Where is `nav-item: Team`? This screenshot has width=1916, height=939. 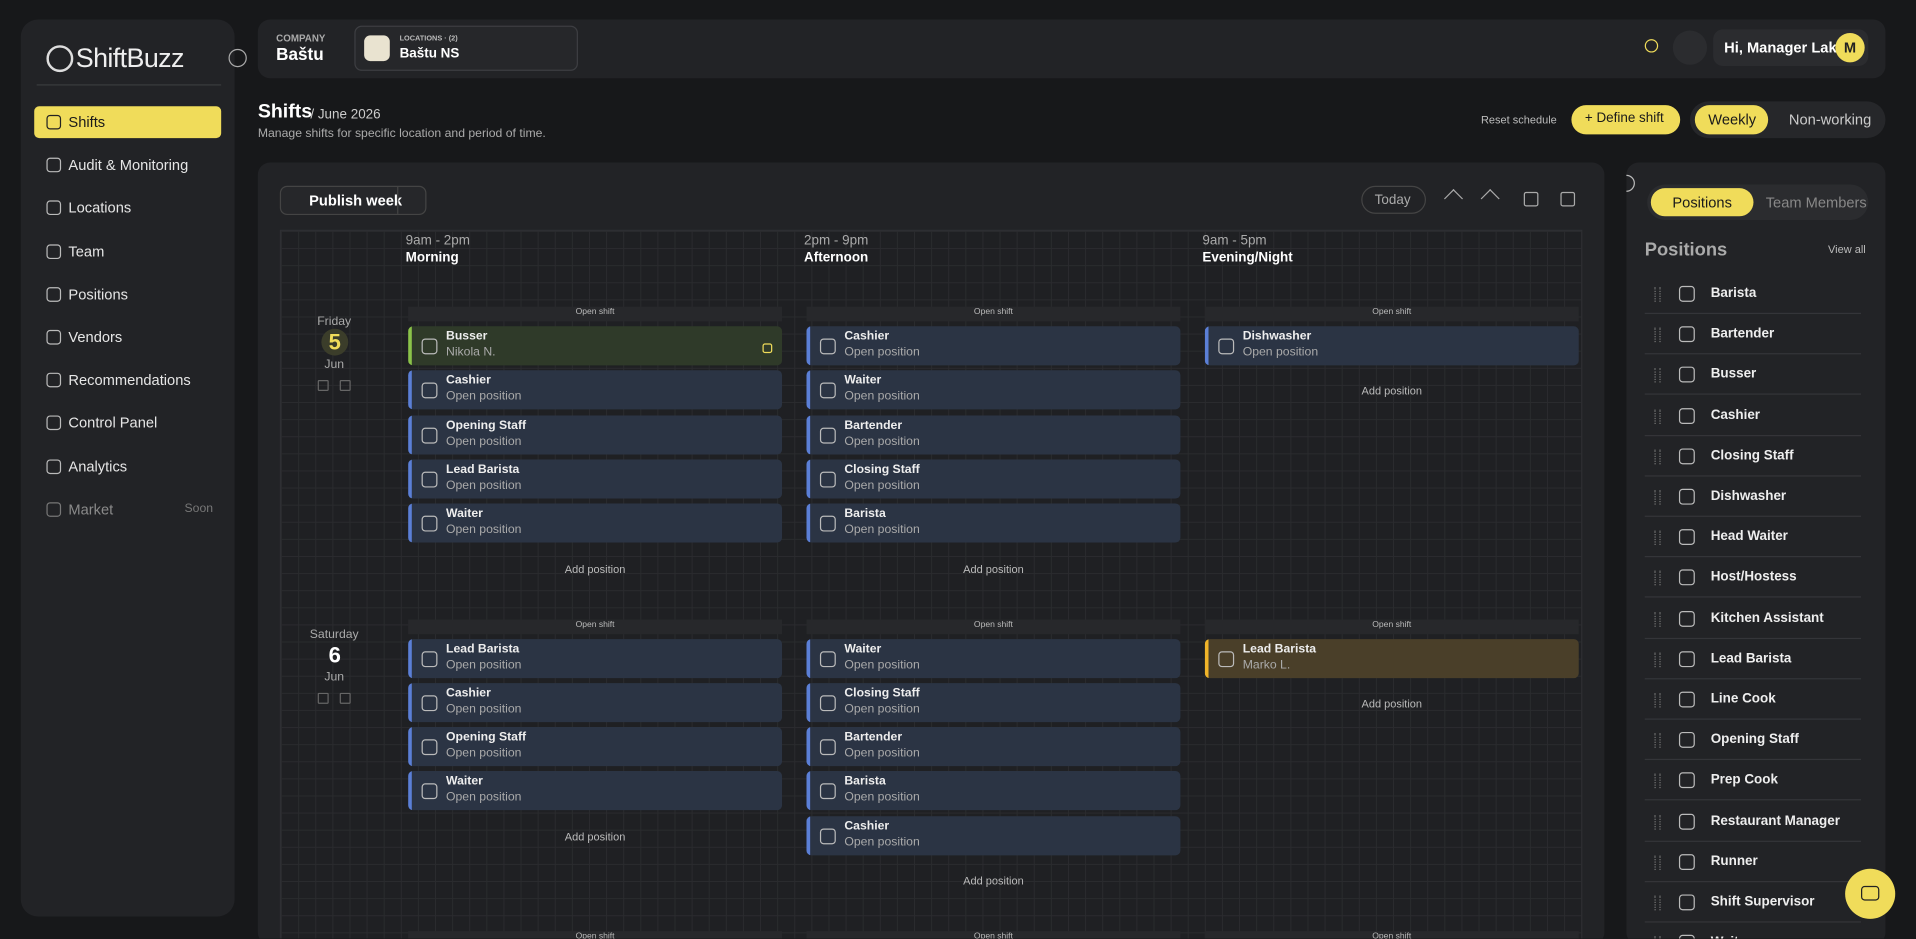 nav-item: Team is located at coordinates (127, 251).